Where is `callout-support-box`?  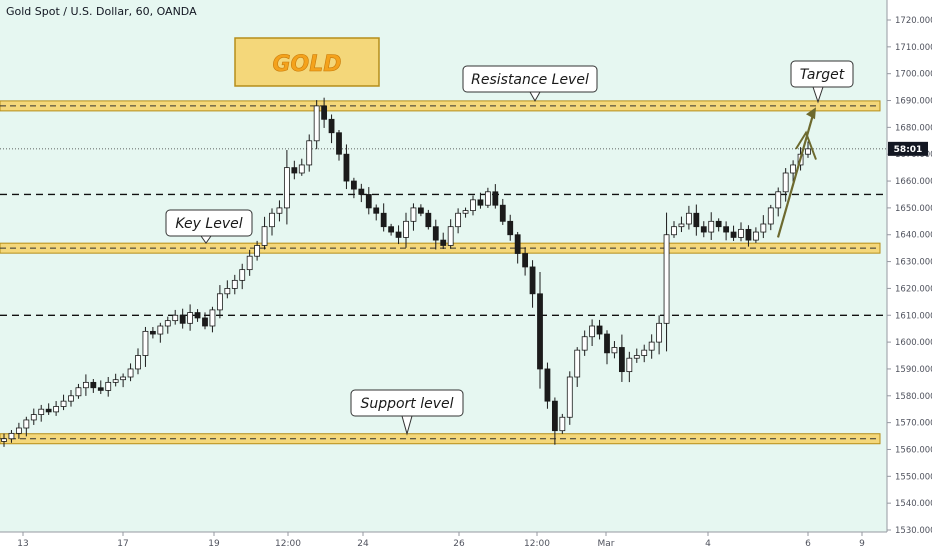
callout-support-box is located at coordinates (407, 403).